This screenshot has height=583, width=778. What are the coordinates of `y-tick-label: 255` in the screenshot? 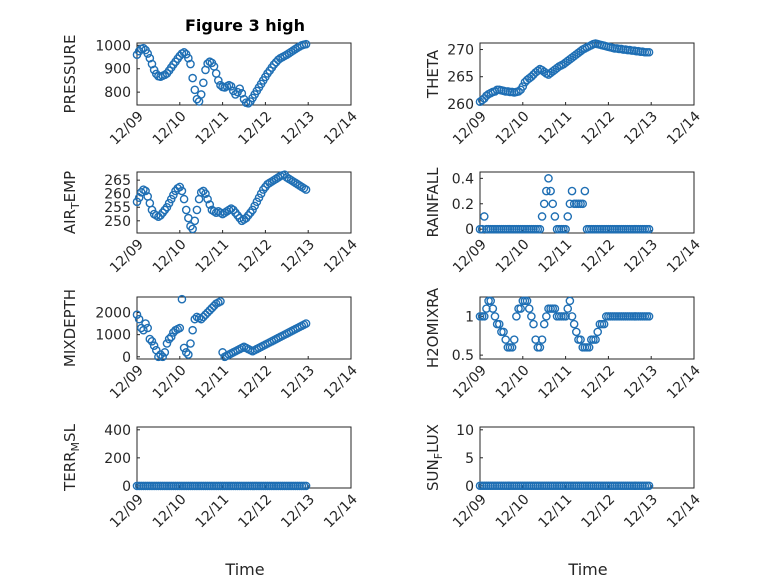 It's located at (117, 208).